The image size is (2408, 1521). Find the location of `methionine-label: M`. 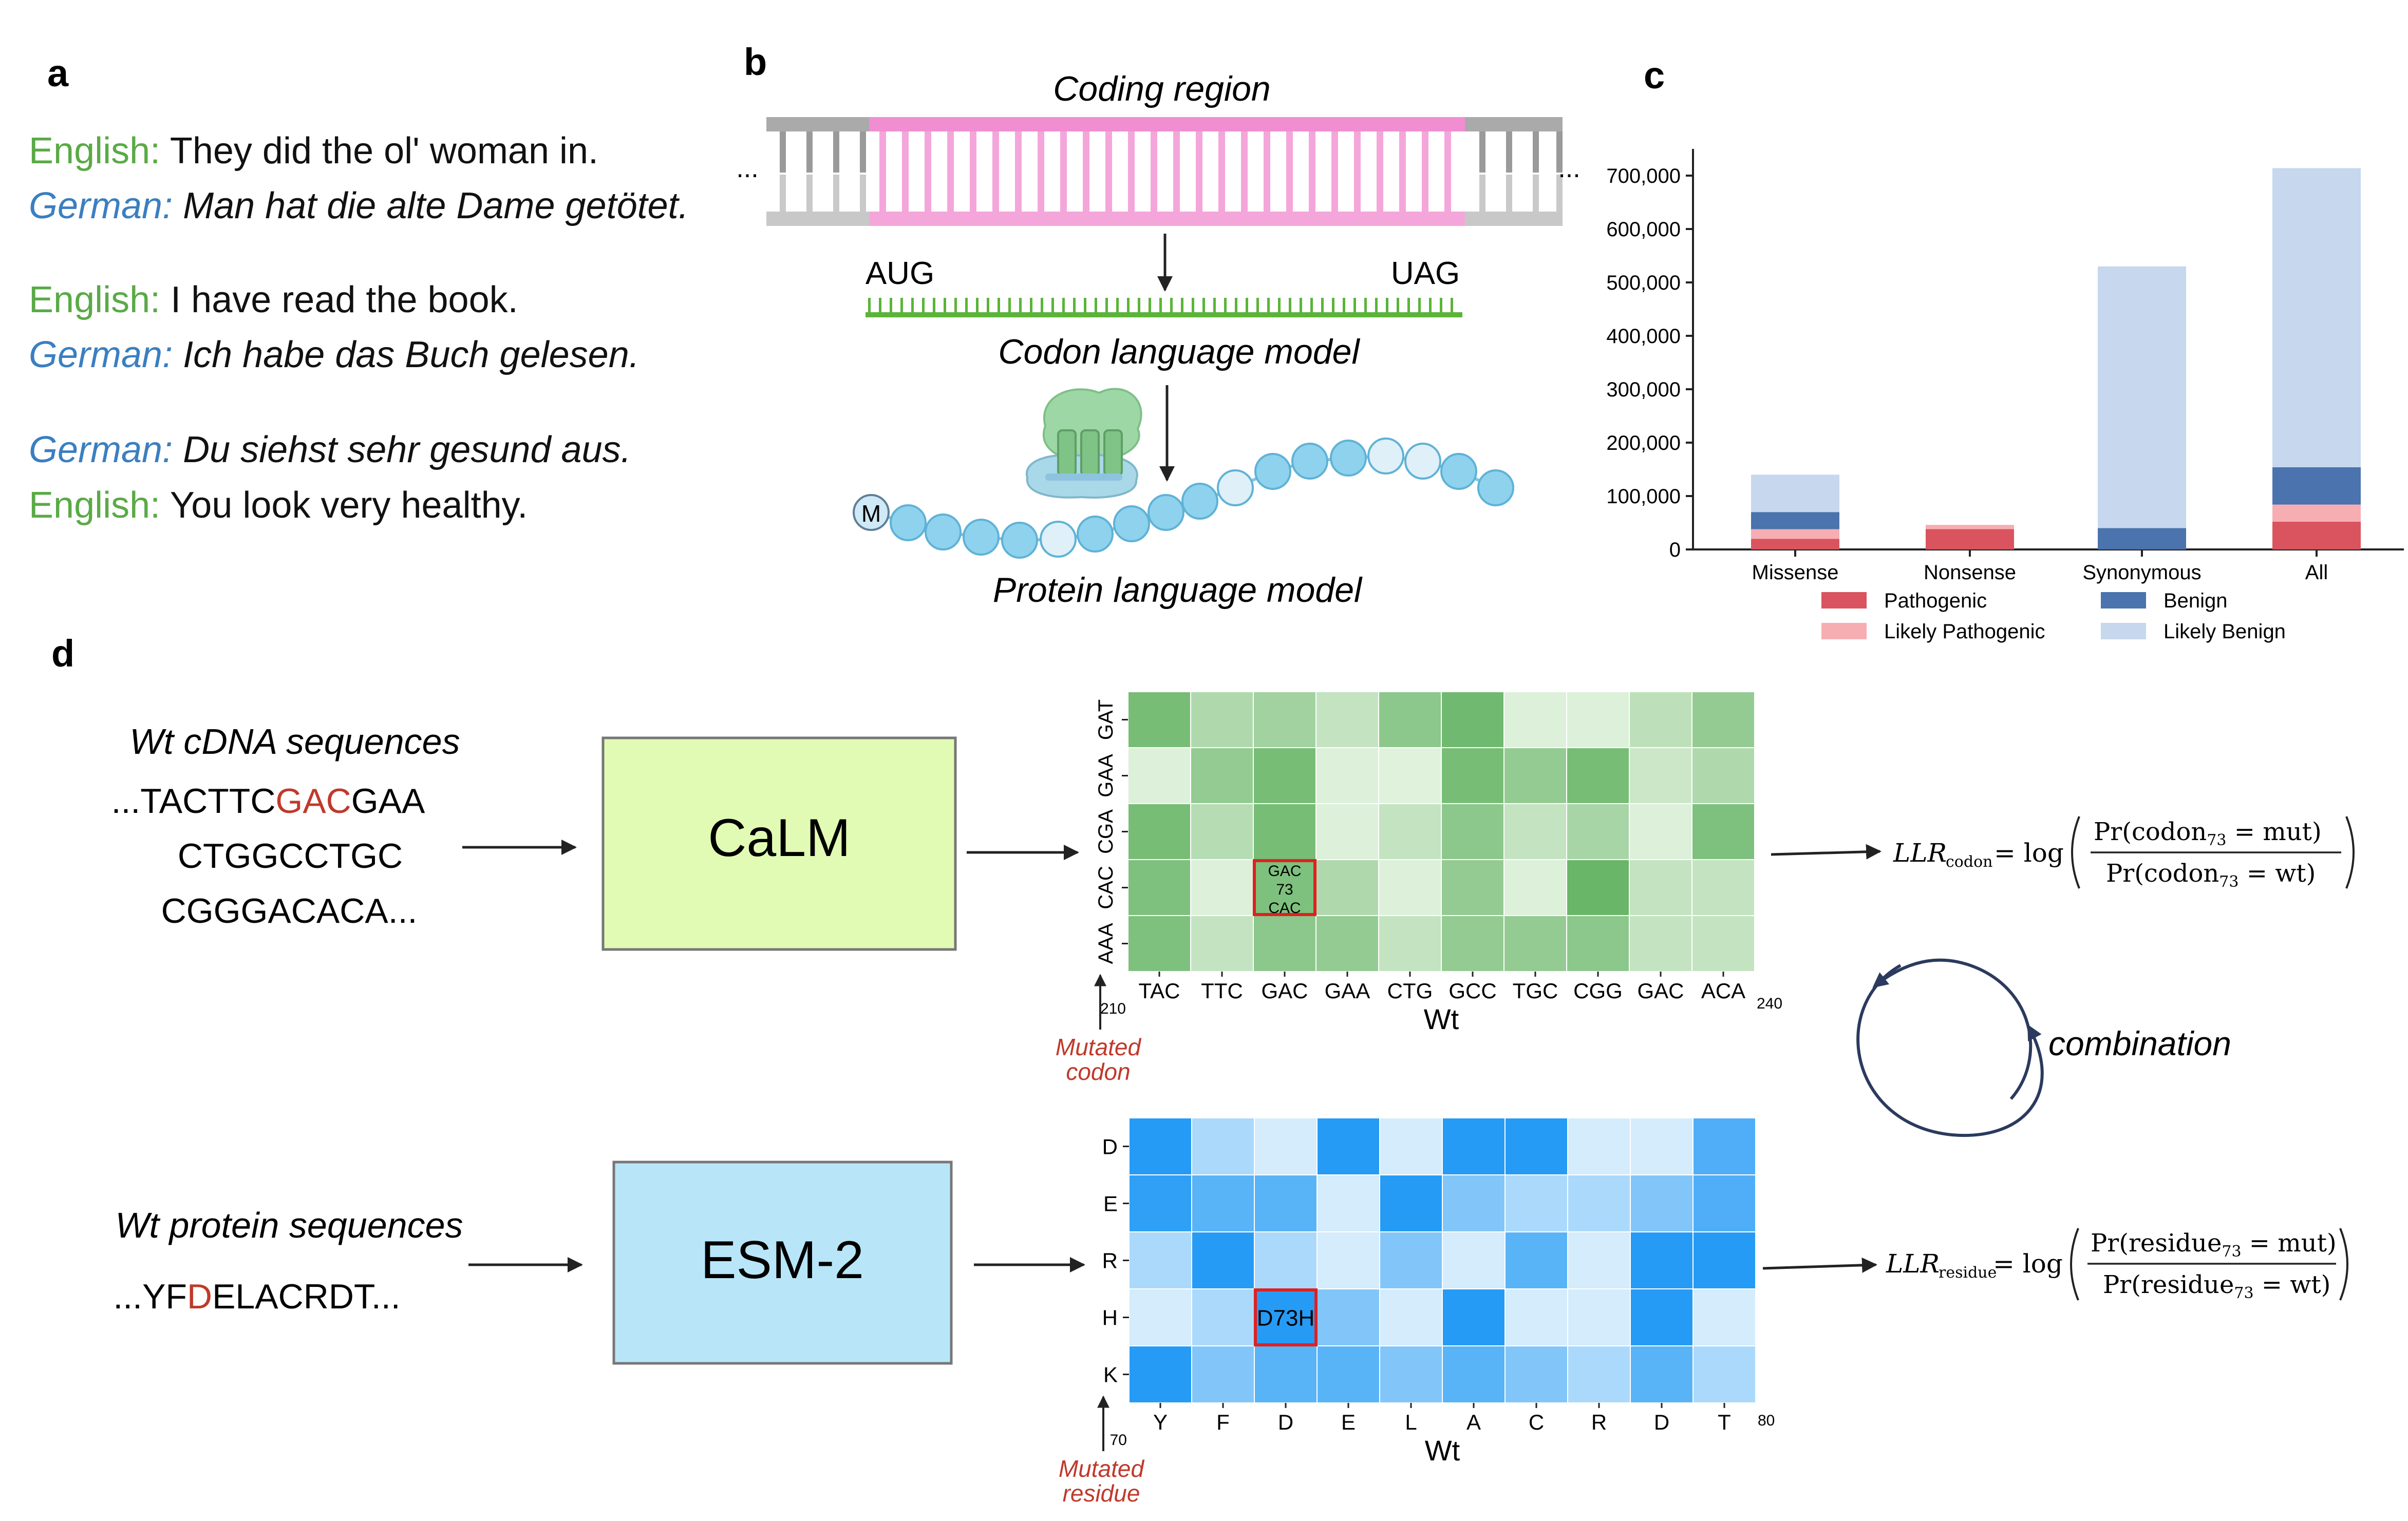

methionine-label: M is located at coordinates (871, 513).